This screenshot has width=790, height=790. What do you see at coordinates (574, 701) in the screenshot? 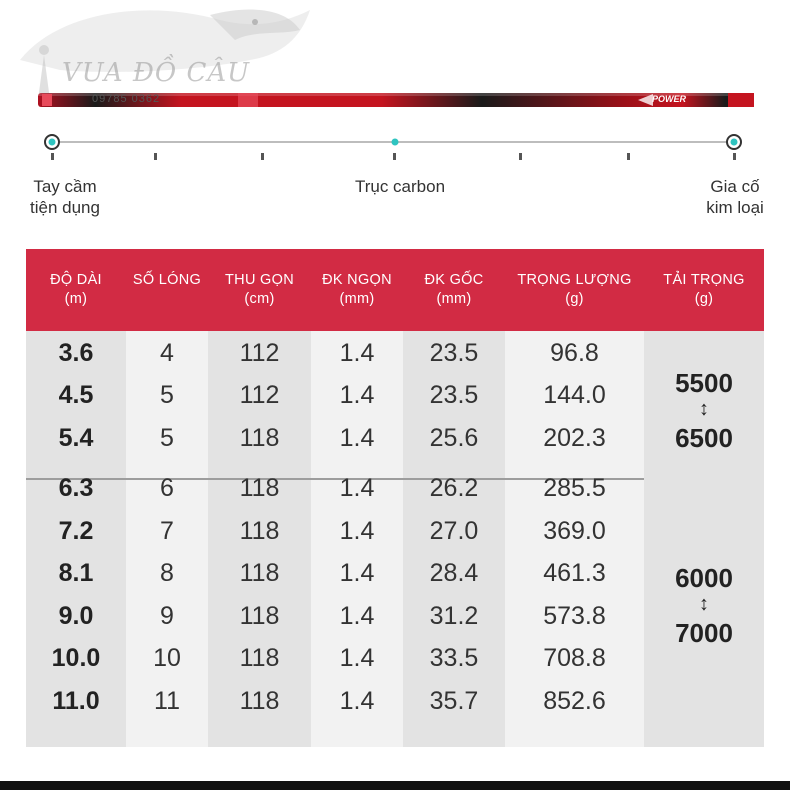
I see `cell-weight: 852.6` at bounding box center [574, 701].